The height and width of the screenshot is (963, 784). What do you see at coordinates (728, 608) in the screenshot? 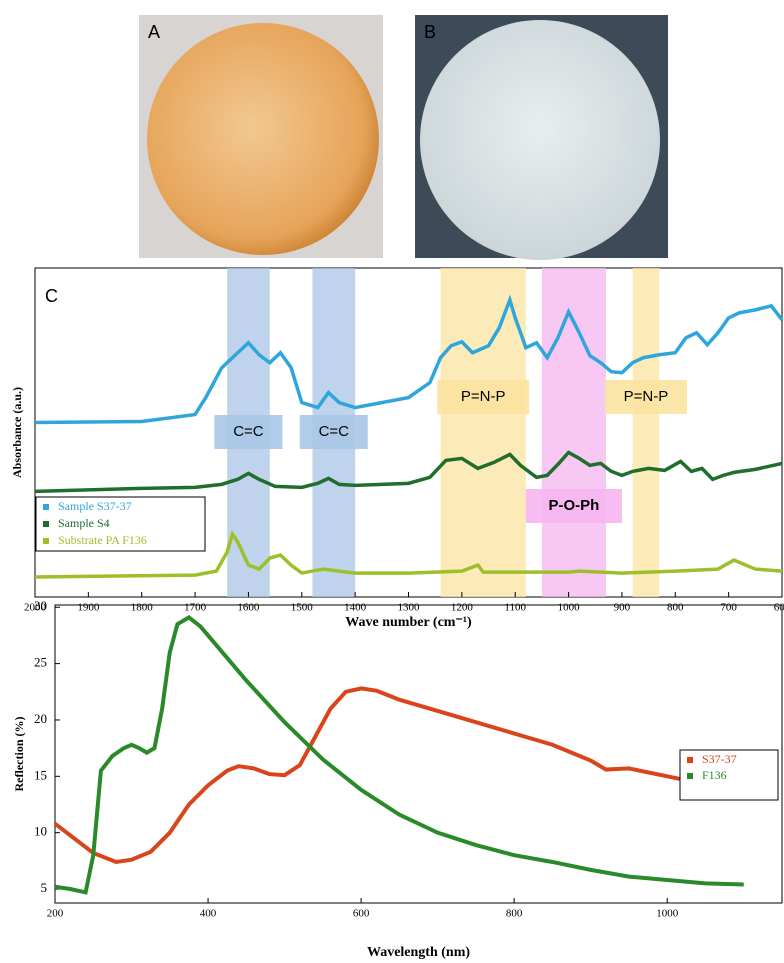
I see `x-tick-label: 700` at bounding box center [728, 608].